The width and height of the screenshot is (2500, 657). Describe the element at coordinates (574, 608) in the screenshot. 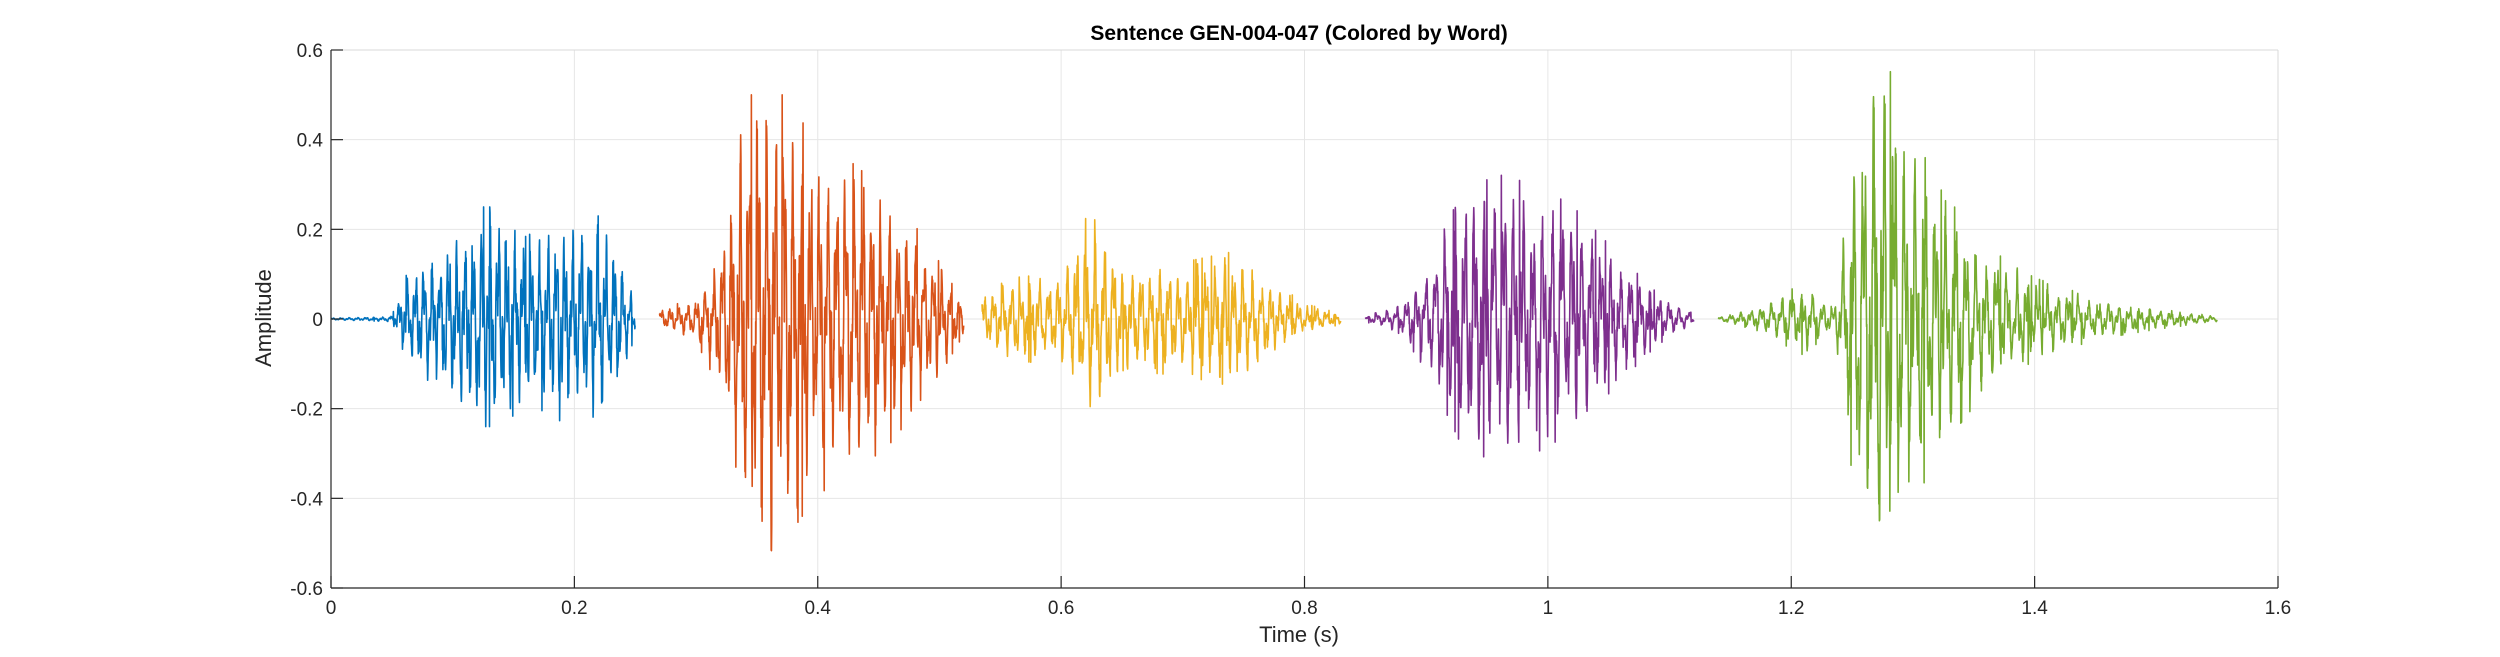

I see `x-tick-label: 0.2` at that location.